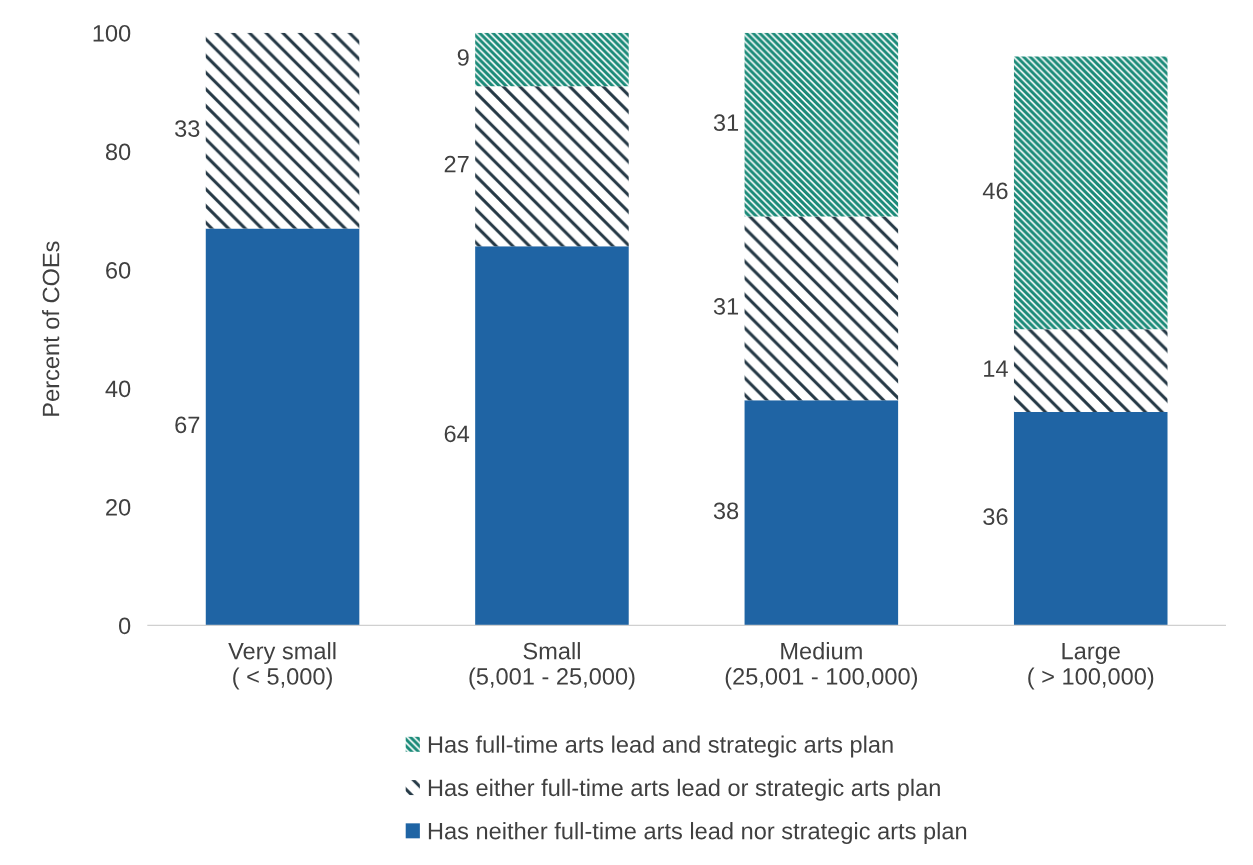 The width and height of the screenshot is (1253, 865). What do you see at coordinates (463, 57) in the screenshot?
I see `data-label: 9` at bounding box center [463, 57].